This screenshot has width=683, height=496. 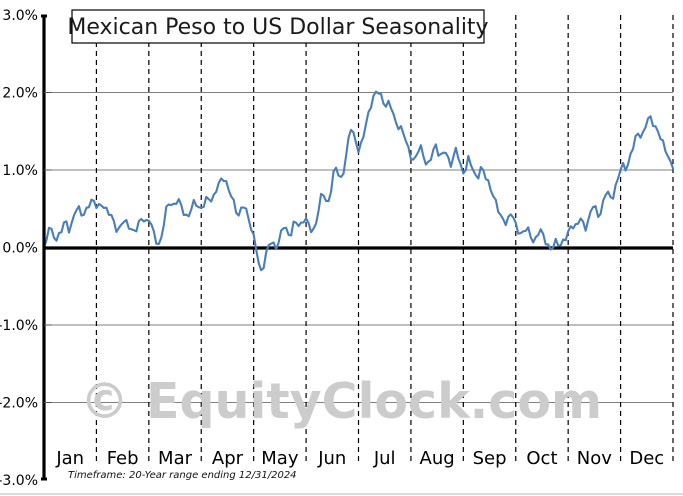 I want to click on y-tick-label: 3.0%, so click(x=20, y=16).